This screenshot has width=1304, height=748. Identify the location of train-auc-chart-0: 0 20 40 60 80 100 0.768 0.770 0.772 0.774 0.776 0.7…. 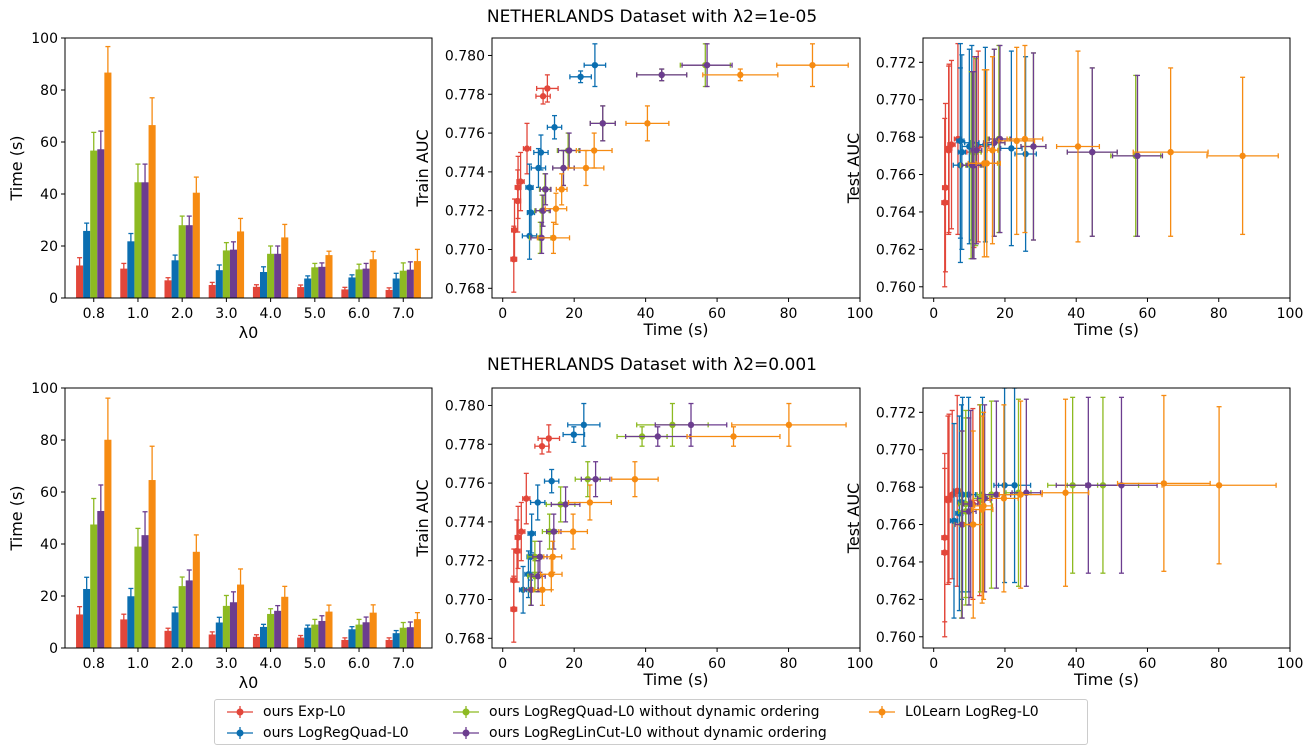
(643, 188).